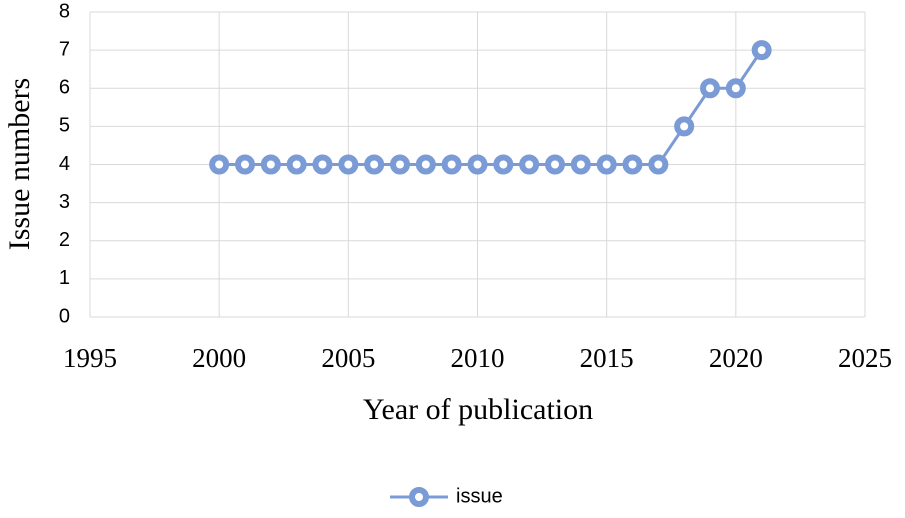 The width and height of the screenshot is (905, 518). Describe the element at coordinates (479, 496) in the screenshot. I see `legend-label: issue` at that location.